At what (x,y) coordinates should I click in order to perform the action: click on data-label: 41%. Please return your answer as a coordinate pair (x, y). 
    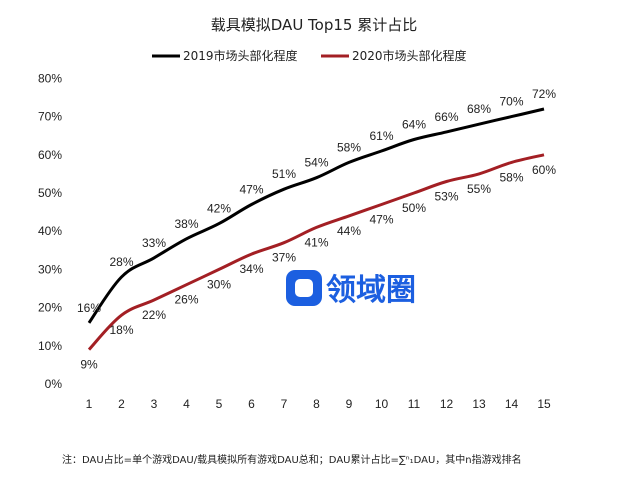
    Looking at the image, I should click on (316, 242).